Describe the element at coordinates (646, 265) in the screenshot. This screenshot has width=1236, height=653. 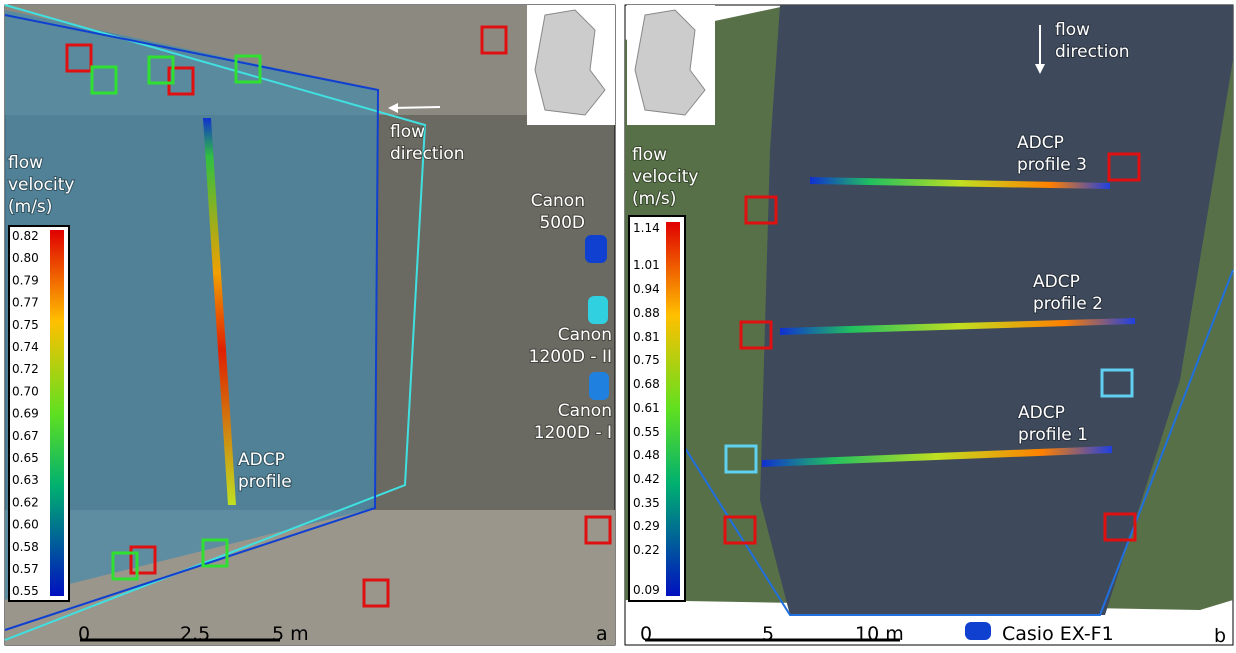
I see `label: 1.01` at that location.